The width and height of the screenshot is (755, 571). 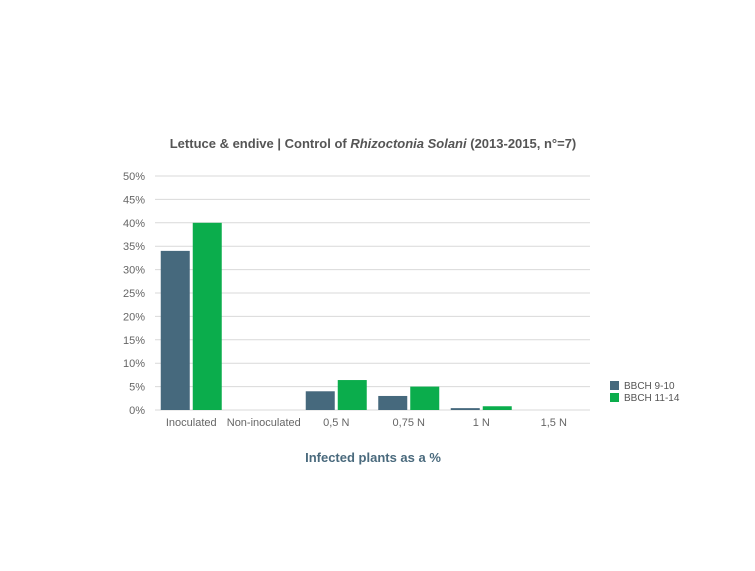 What do you see at coordinates (134, 224) in the screenshot?
I see `y-tick-label: 40%` at bounding box center [134, 224].